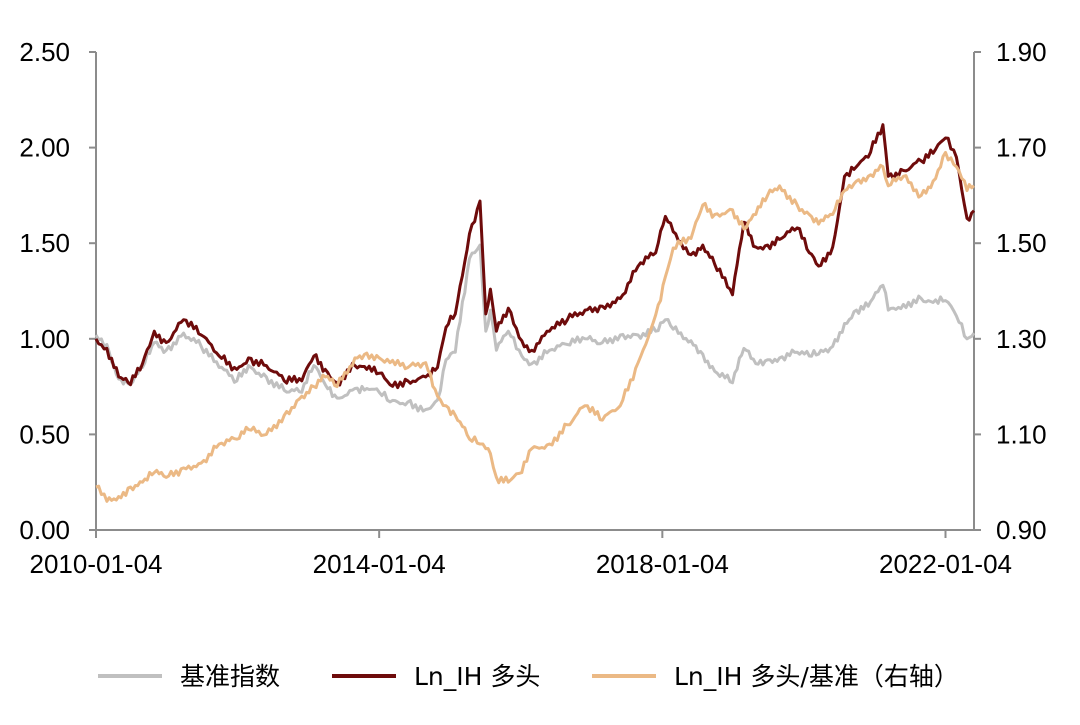 The height and width of the screenshot is (725, 1080). I want to click on left-y-tick-label: 2.00, so click(44, 148).